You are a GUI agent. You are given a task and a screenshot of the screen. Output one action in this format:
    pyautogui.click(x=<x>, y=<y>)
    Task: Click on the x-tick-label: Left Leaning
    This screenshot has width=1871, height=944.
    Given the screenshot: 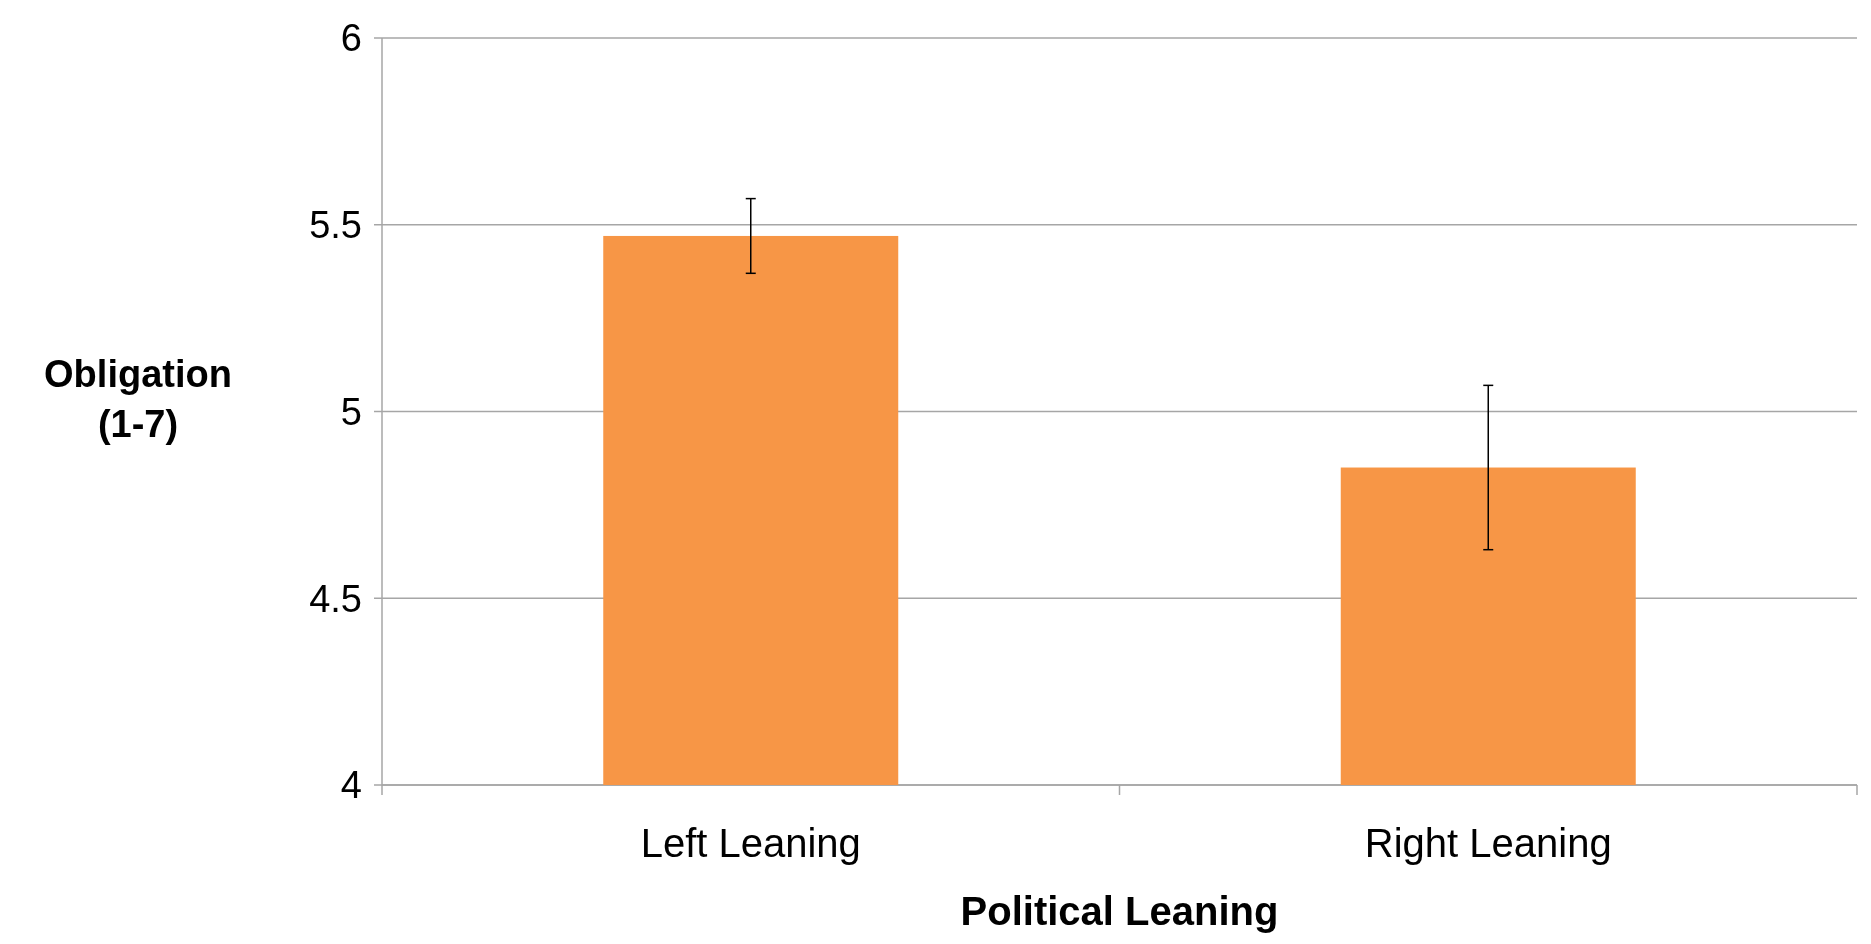 What is the action you would take?
    pyautogui.click(x=750, y=843)
    